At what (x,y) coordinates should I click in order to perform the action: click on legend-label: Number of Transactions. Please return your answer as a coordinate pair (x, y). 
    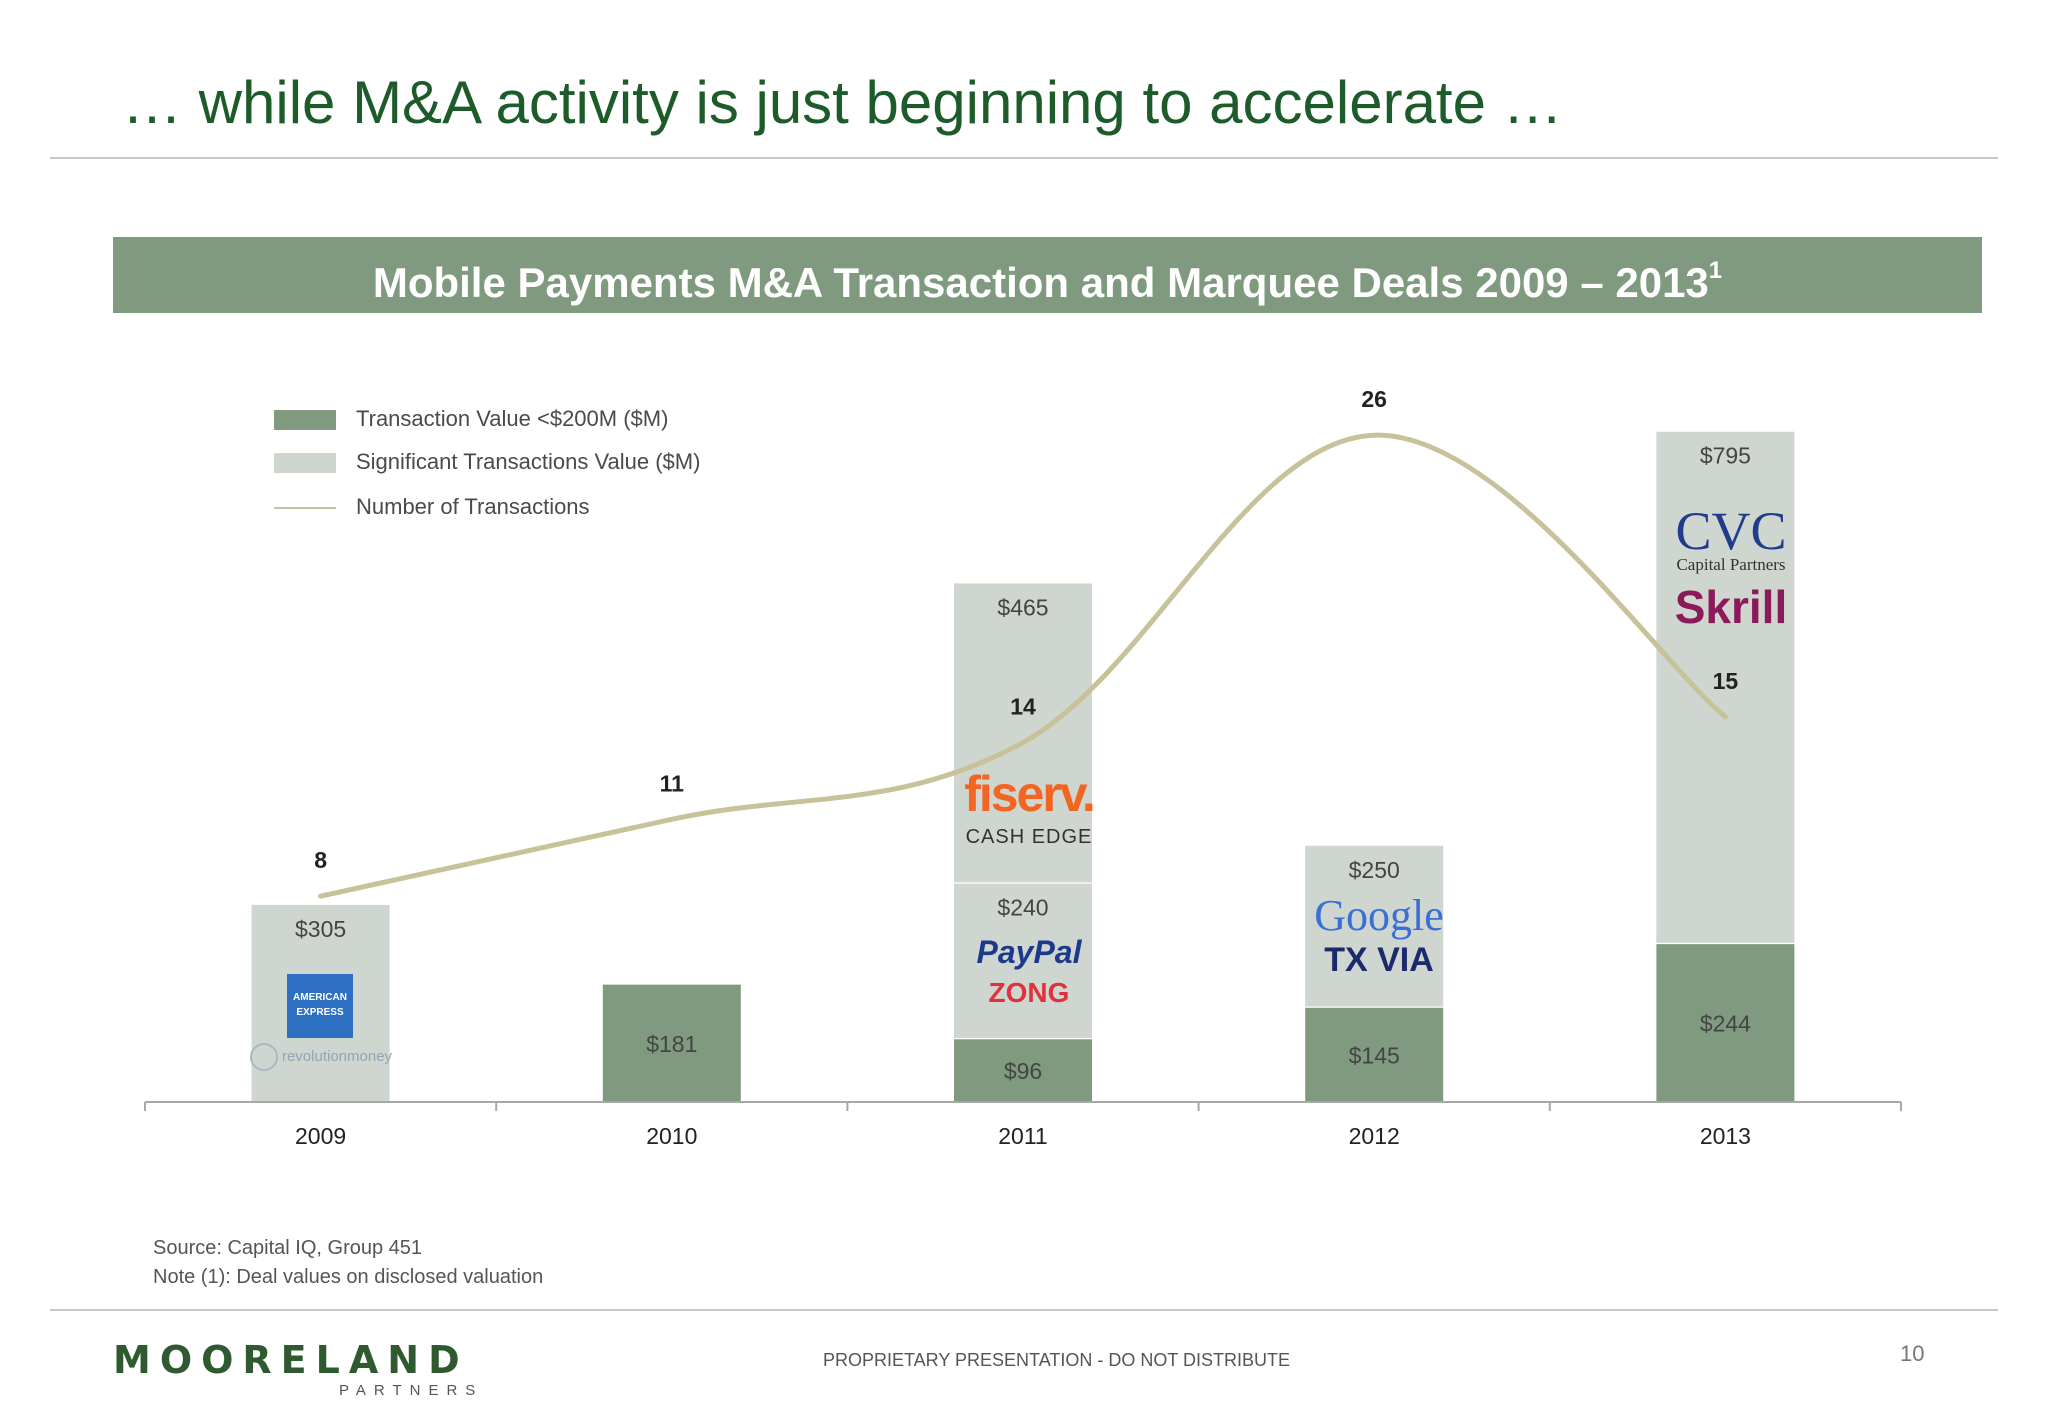
    Looking at the image, I should click on (473, 506).